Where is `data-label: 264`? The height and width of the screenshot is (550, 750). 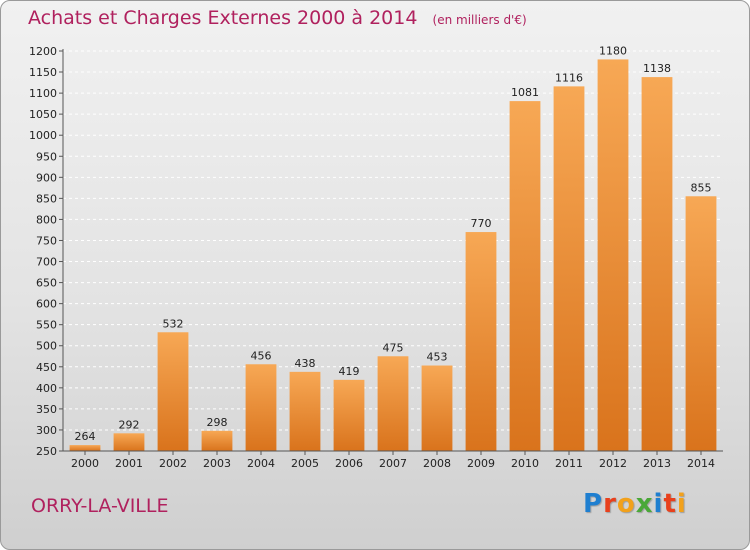
data-label: 264 is located at coordinates (85, 436).